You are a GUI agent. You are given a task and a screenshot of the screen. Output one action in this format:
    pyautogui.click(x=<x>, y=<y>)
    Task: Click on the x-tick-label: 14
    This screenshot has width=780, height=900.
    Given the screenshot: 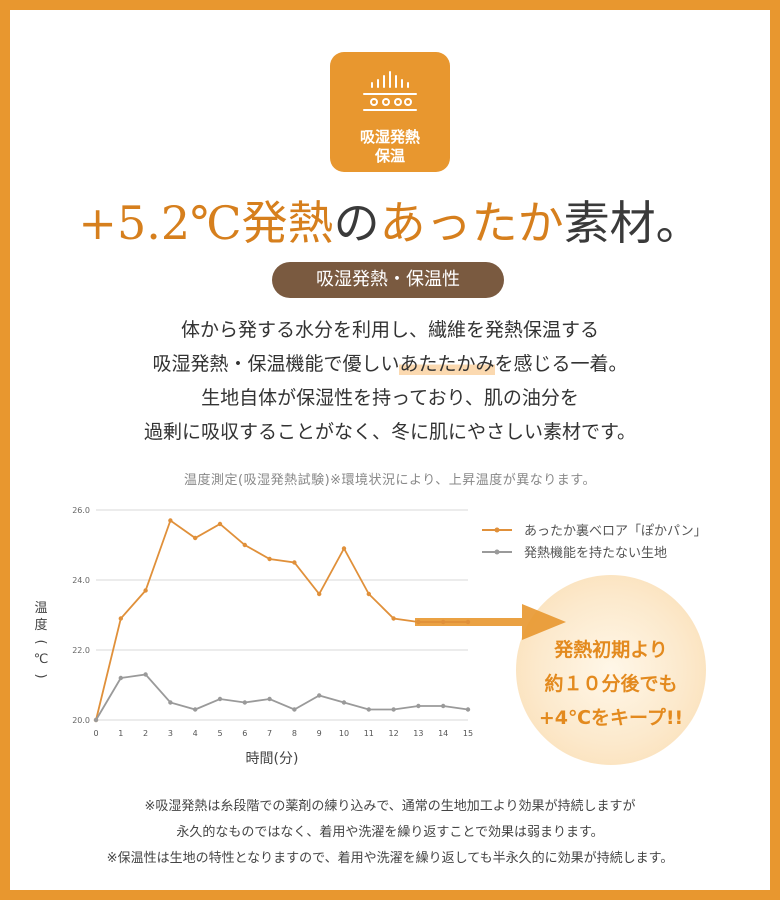 What is the action you would take?
    pyautogui.click(x=443, y=733)
    